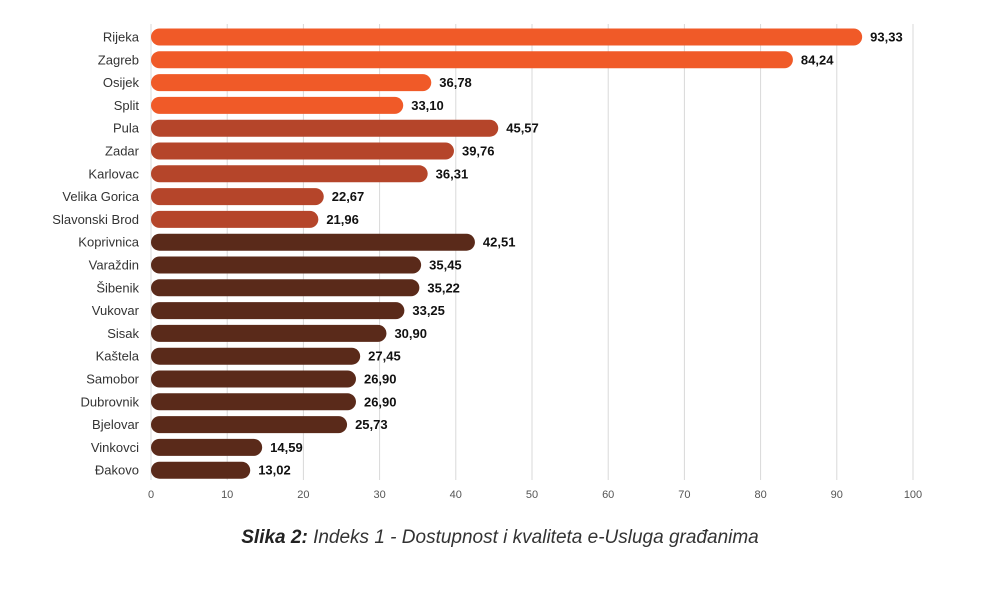  I want to click on category-label: Zagreb, so click(118, 59).